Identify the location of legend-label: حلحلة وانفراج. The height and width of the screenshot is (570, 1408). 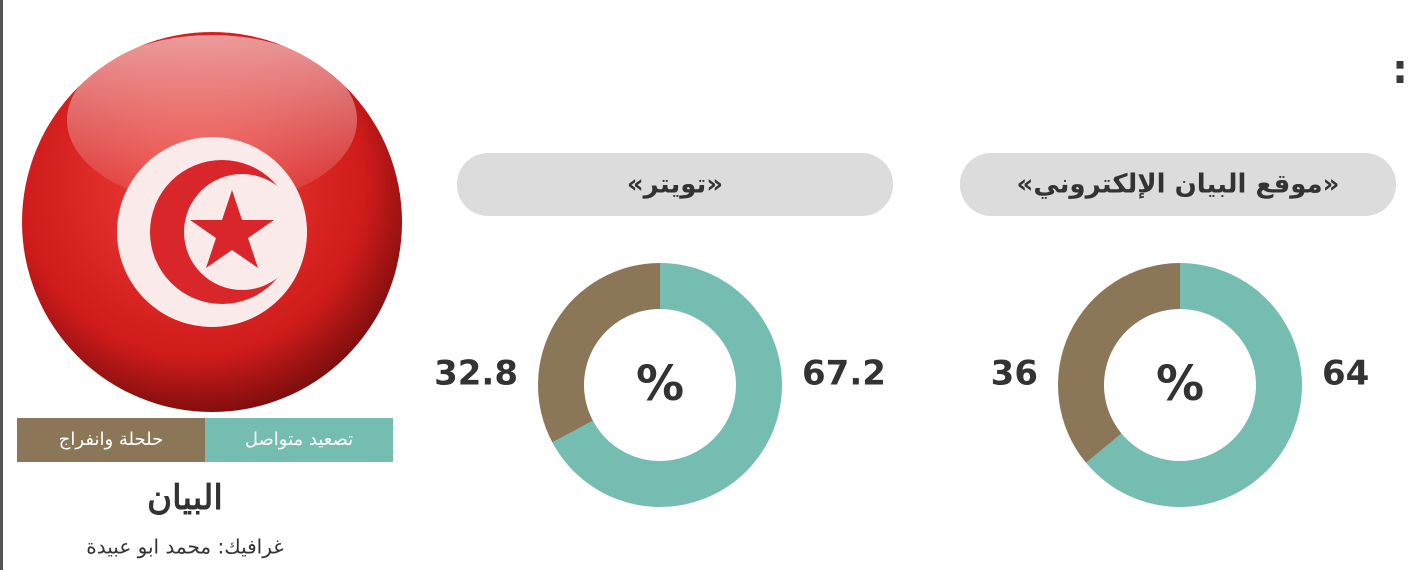
(111, 439).